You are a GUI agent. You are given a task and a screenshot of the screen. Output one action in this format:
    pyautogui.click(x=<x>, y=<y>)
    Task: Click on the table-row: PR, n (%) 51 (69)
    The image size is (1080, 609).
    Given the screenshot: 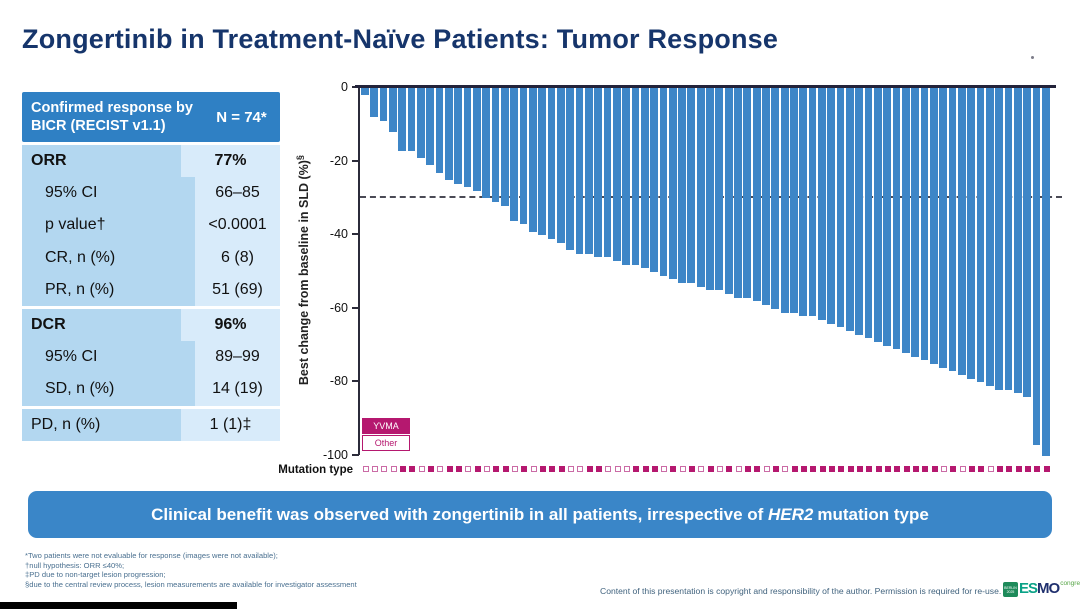 What is the action you would take?
    pyautogui.click(x=151, y=289)
    